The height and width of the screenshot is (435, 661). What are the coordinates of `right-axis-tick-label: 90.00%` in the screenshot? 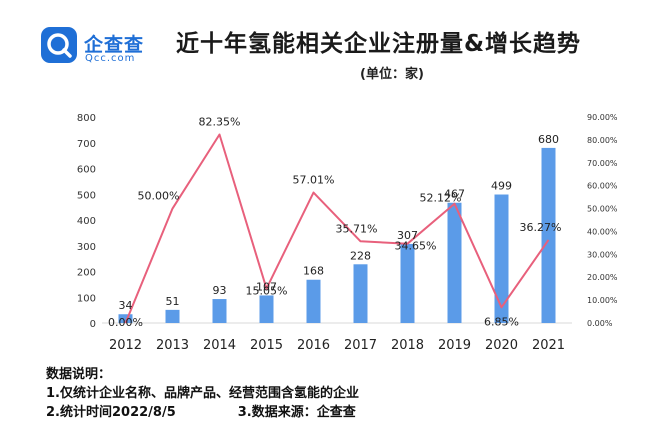 It's located at (602, 117).